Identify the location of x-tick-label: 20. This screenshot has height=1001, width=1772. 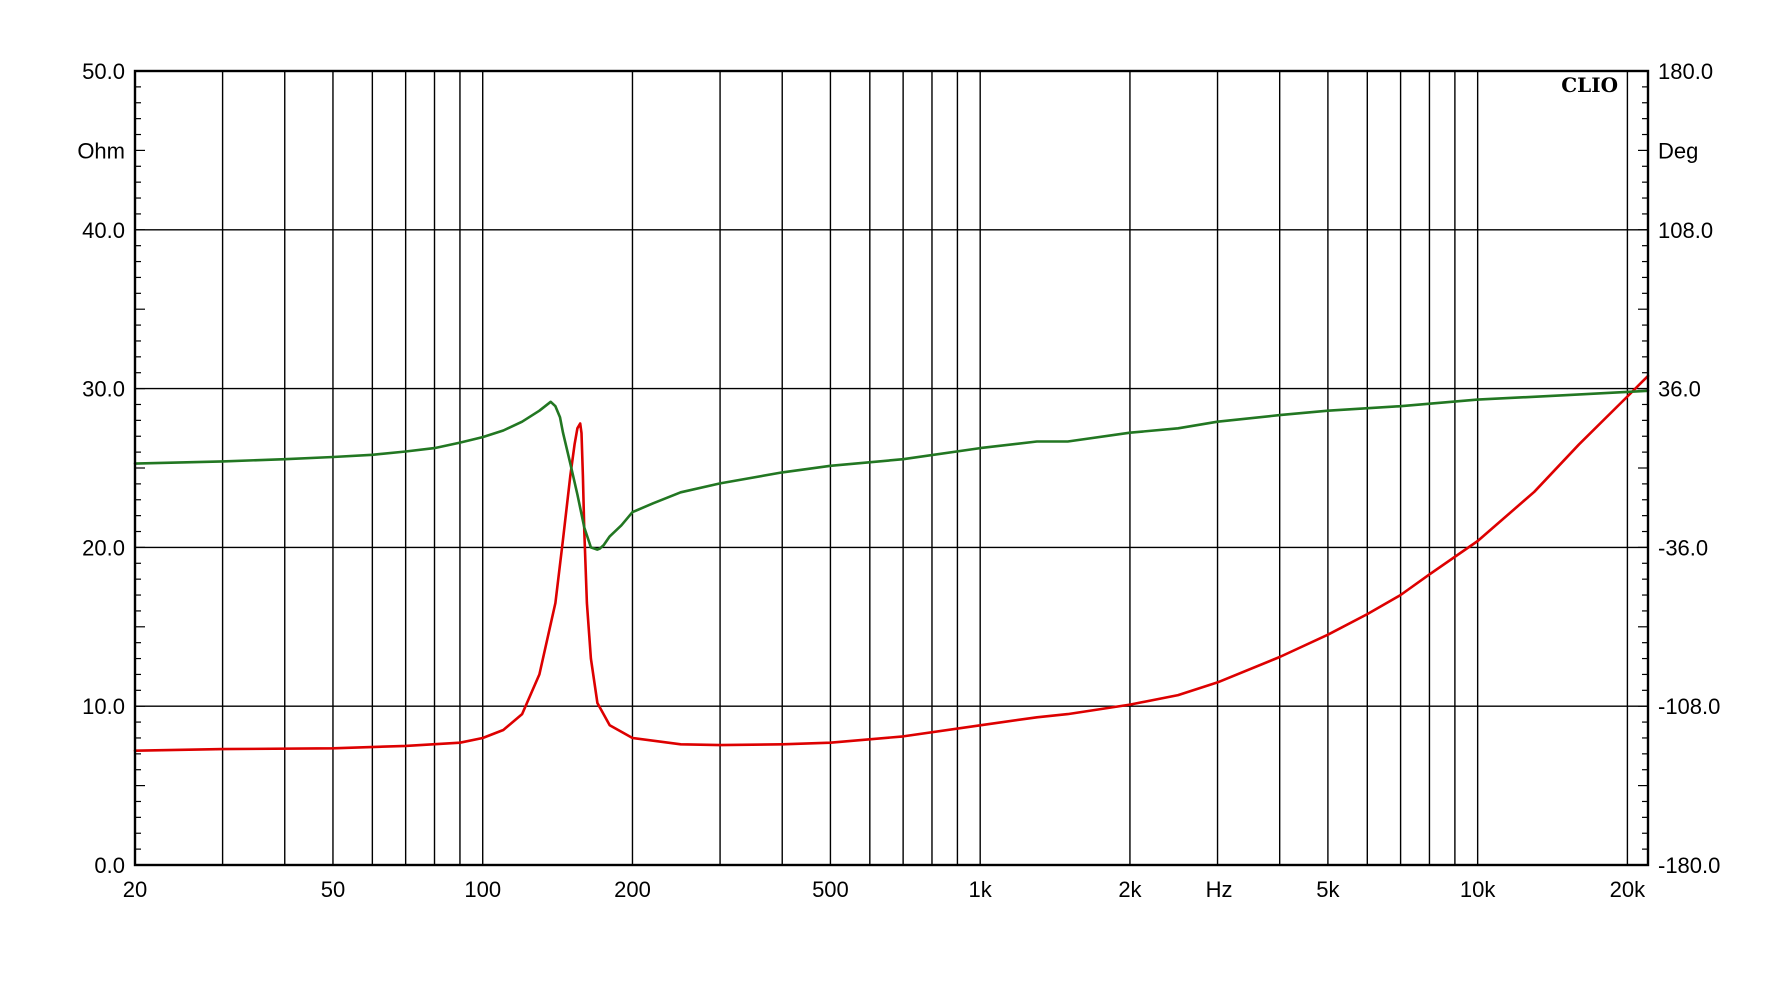
(135, 889).